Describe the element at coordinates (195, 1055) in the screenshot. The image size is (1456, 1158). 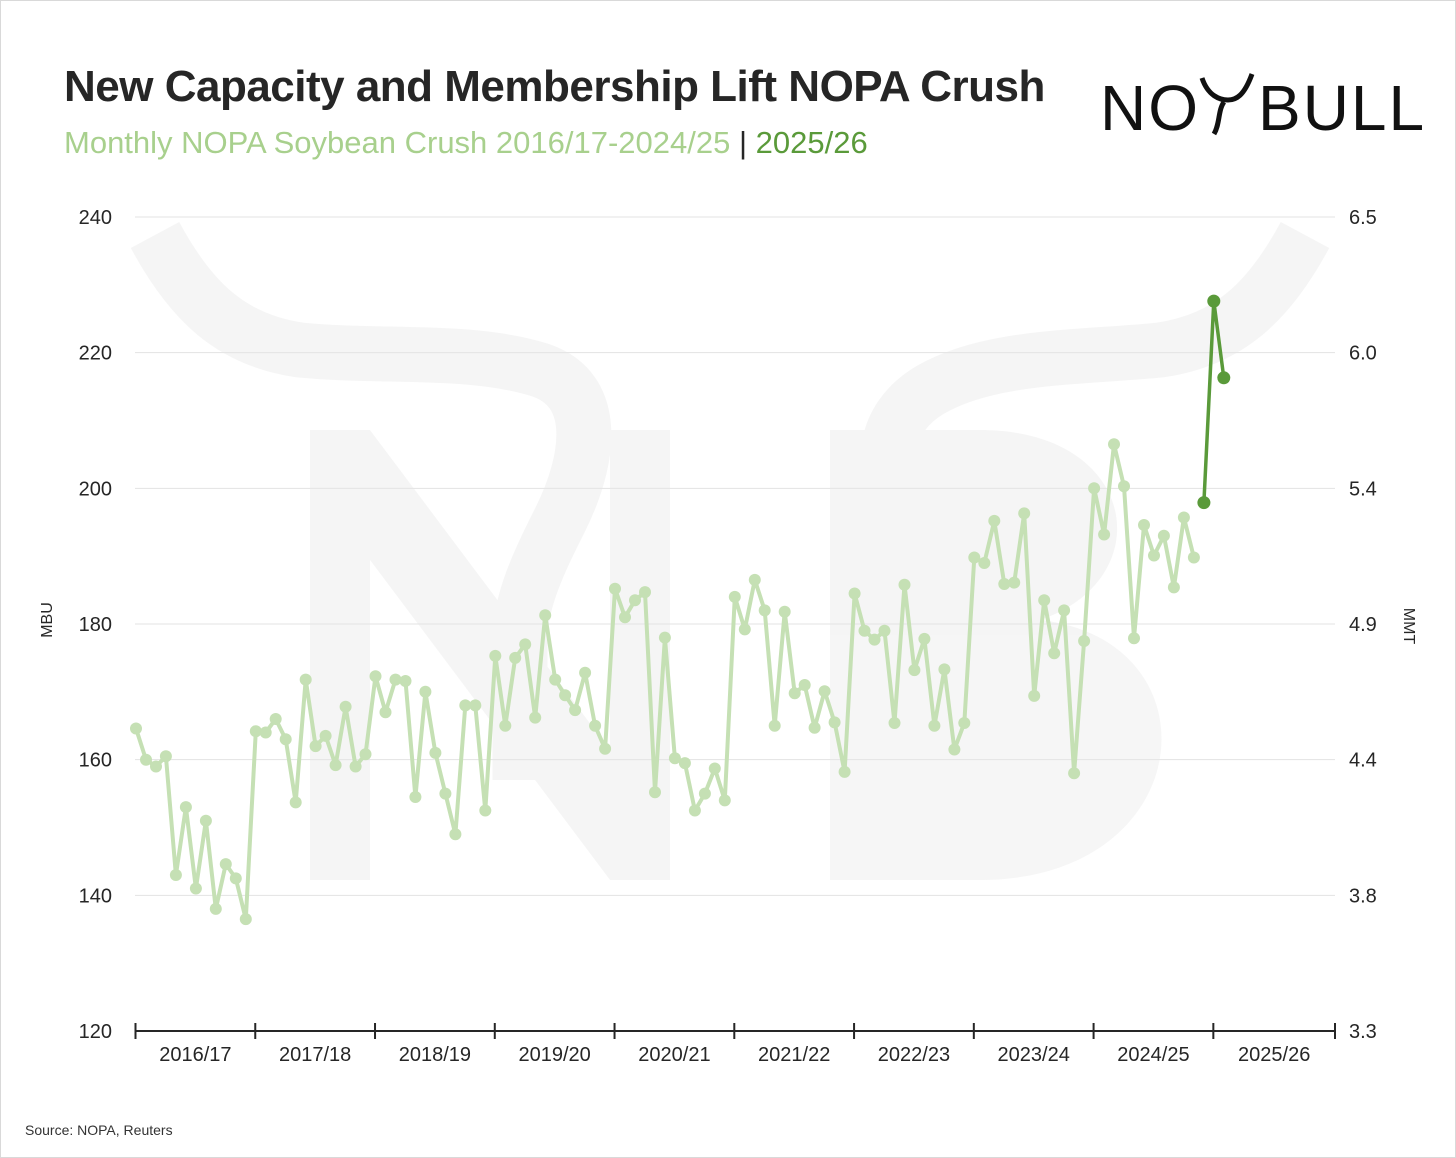
I see `x-tick-label: 2016/17` at that location.